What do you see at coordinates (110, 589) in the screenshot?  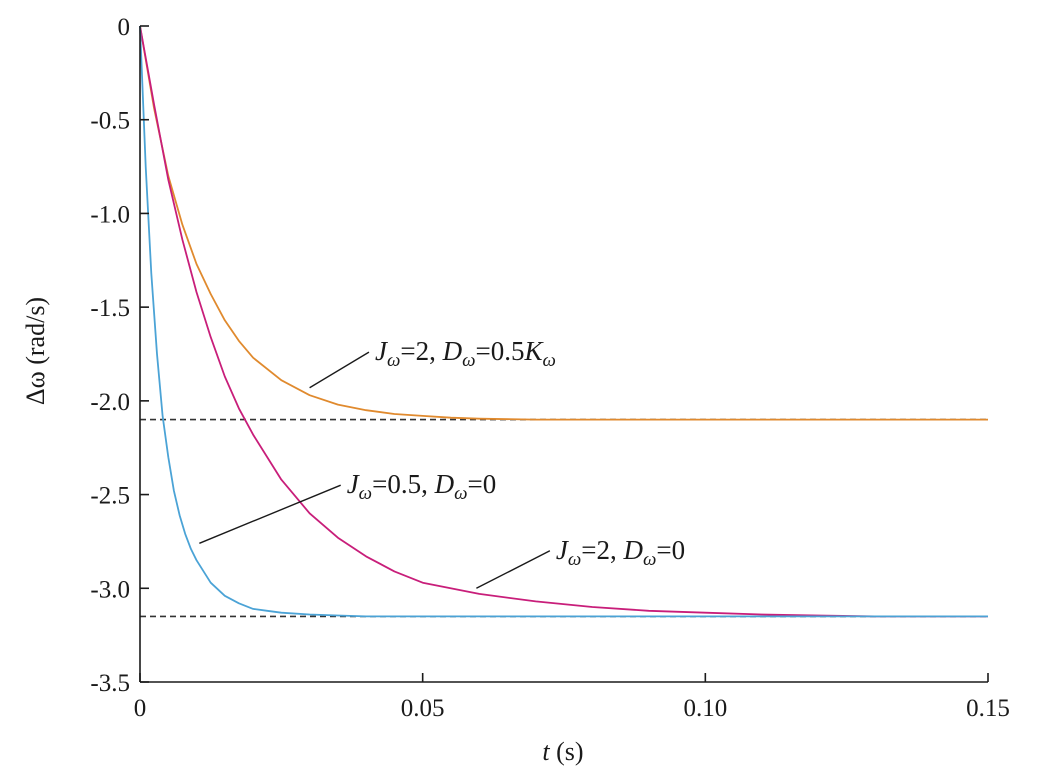 I see `y-tick-label: -3.0` at bounding box center [110, 589].